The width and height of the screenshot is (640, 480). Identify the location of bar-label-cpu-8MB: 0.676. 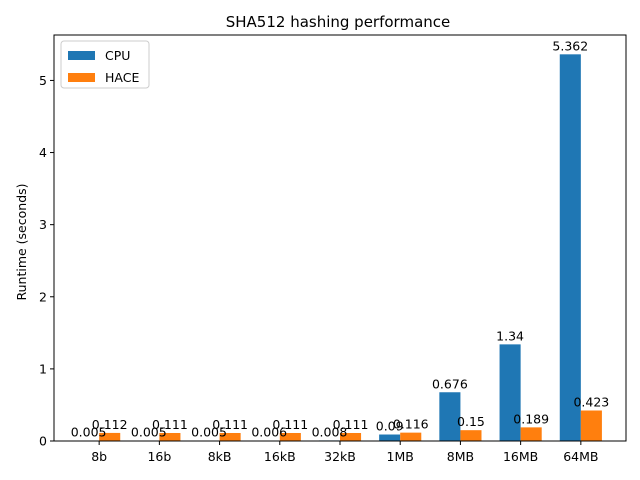
(450, 383).